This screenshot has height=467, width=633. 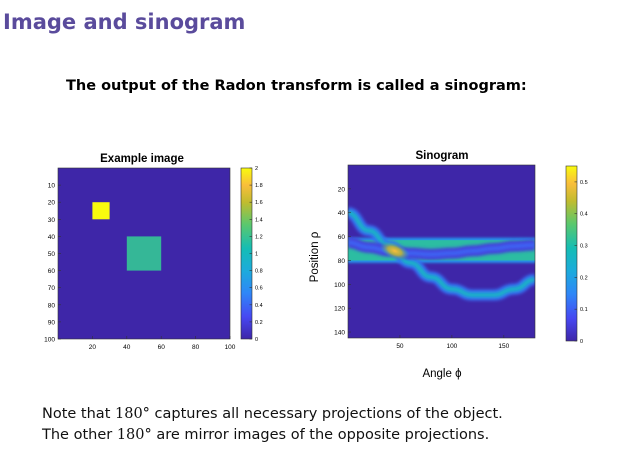 I want to click on sinogram-axes-frame, so click(x=441, y=251).